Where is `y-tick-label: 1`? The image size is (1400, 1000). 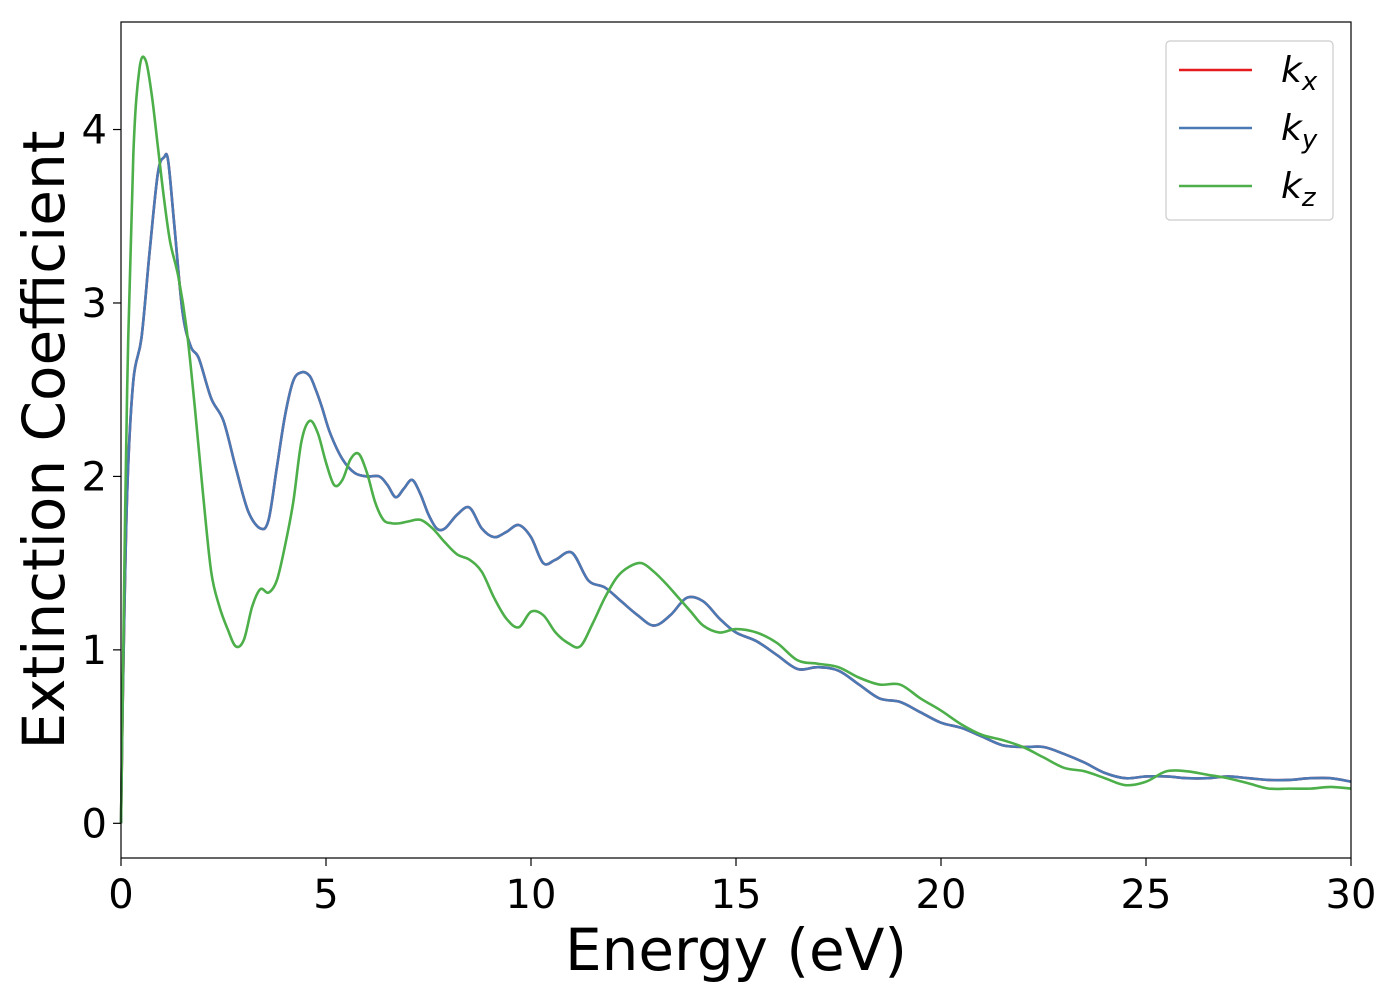 y-tick-label: 1 is located at coordinates (94, 651).